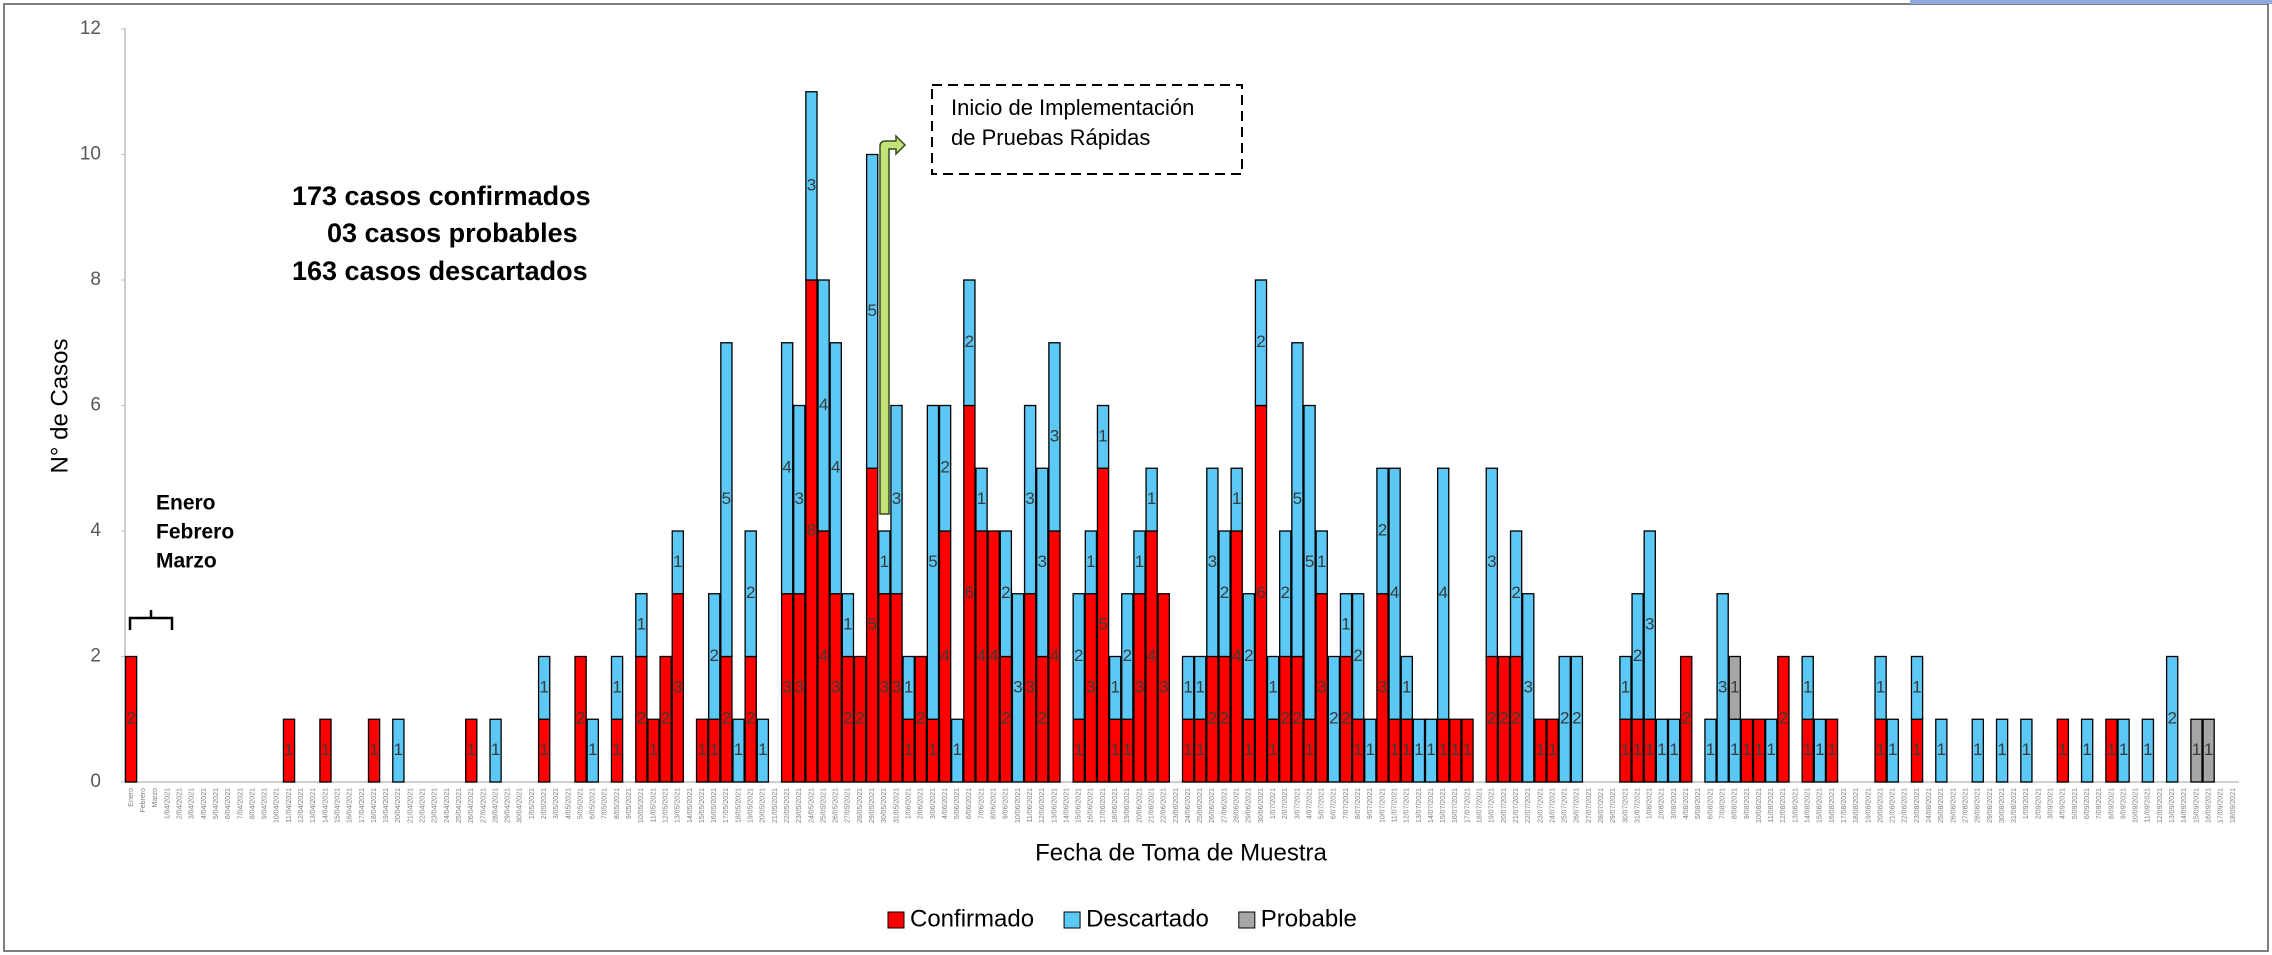 This screenshot has width=2272, height=955. I want to click on x-tick-label: 29/08/2021, so click(1990, 805).